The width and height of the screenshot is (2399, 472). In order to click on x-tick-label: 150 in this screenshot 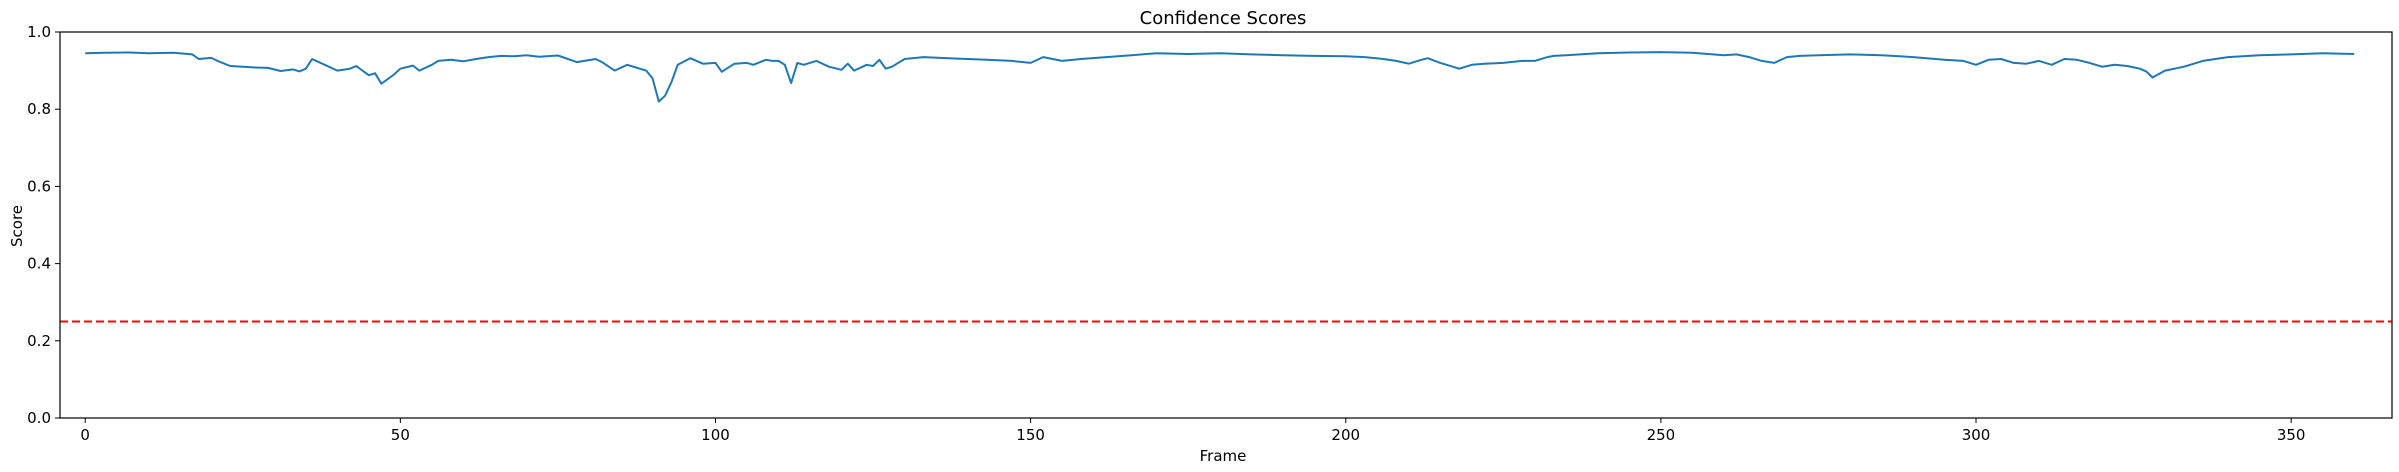, I will do `click(1030, 435)`.